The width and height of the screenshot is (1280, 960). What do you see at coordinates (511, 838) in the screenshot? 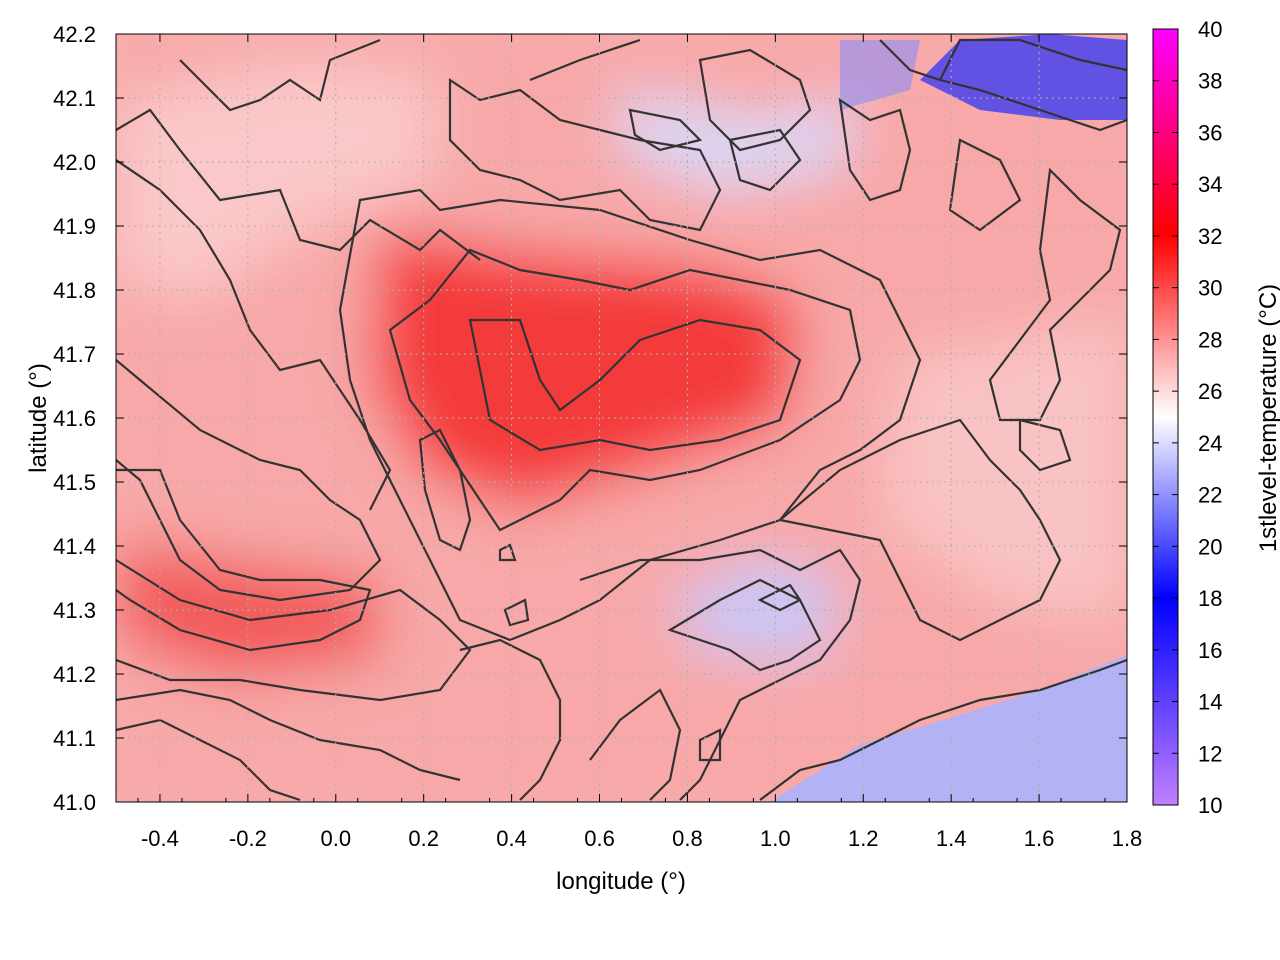
I see `x-tick-label: 0.4` at bounding box center [511, 838].